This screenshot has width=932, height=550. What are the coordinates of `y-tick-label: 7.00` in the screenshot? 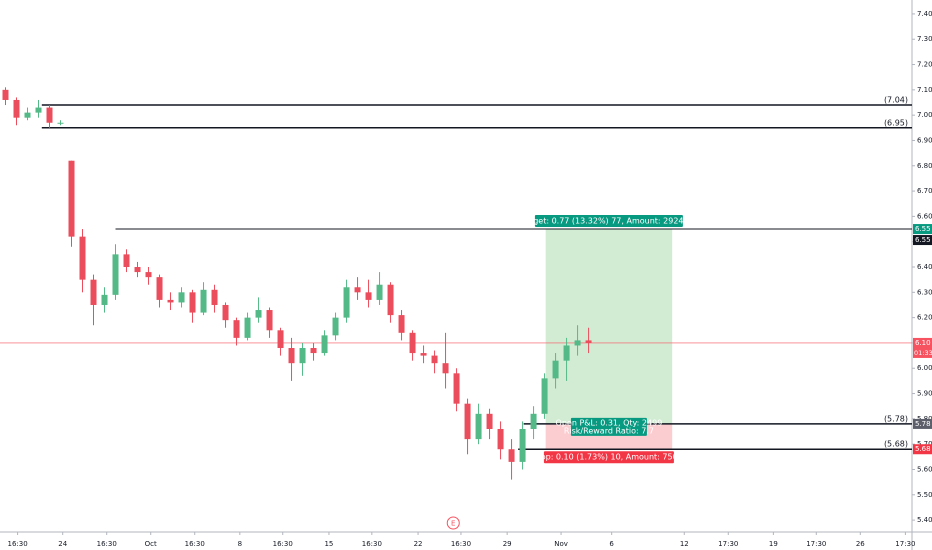 It's located at (924, 115).